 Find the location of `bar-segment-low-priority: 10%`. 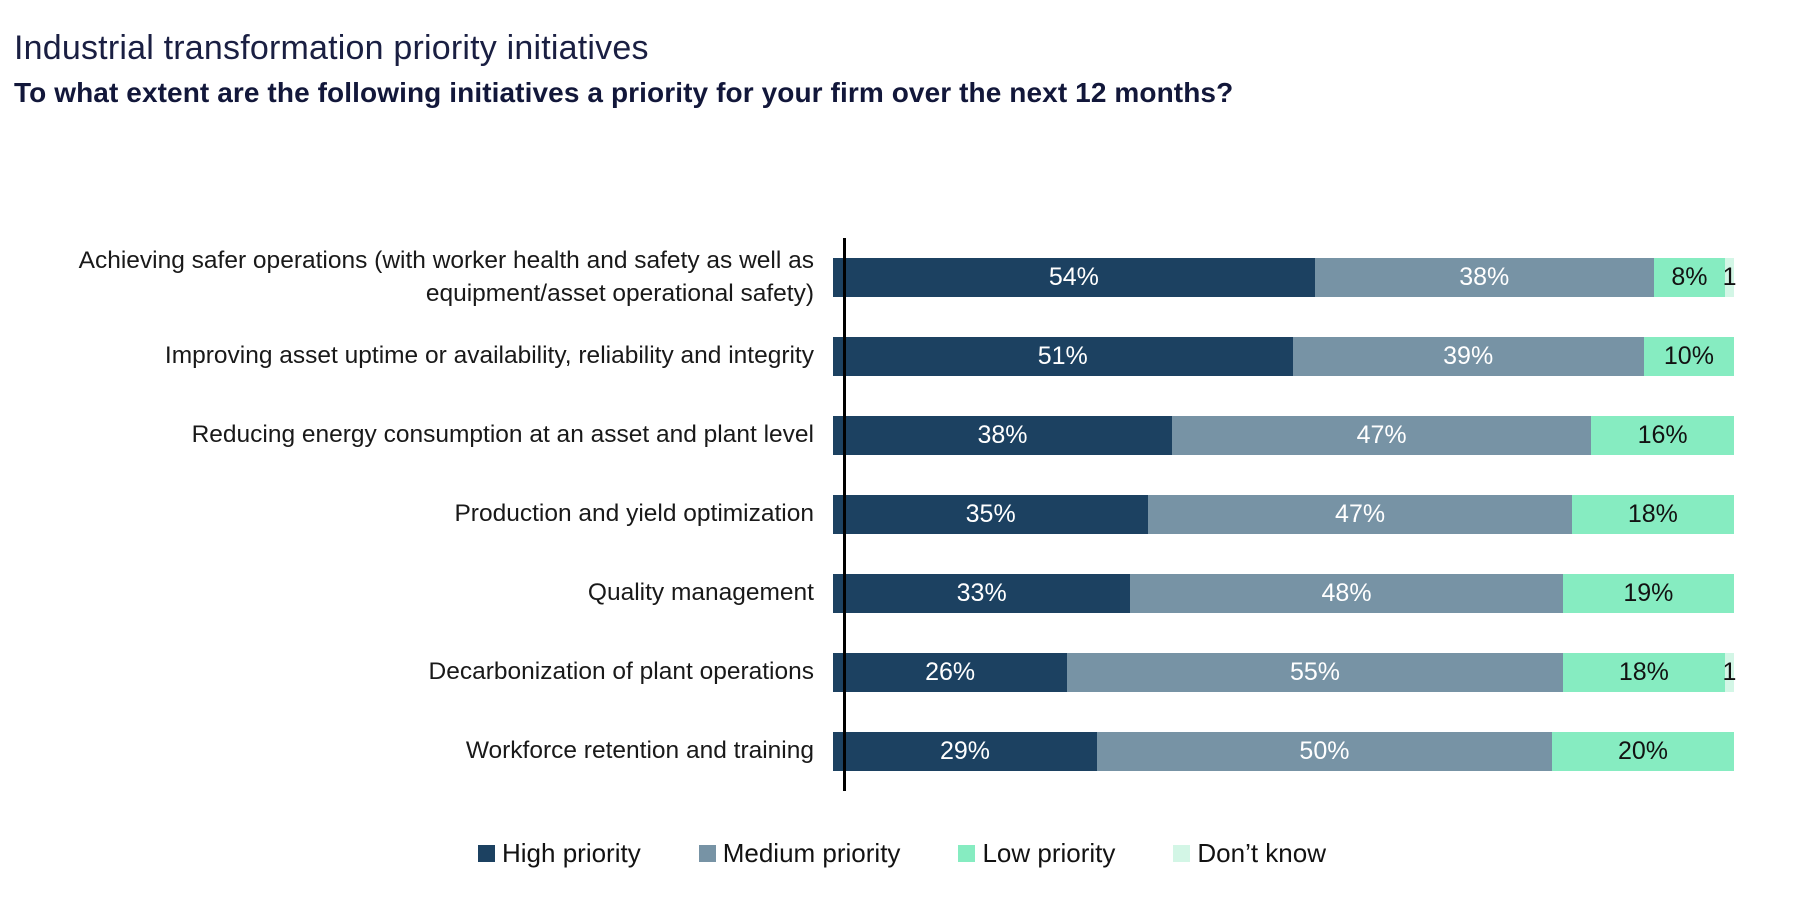

bar-segment-low-priority: 10% is located at coordinates (1688, 356).